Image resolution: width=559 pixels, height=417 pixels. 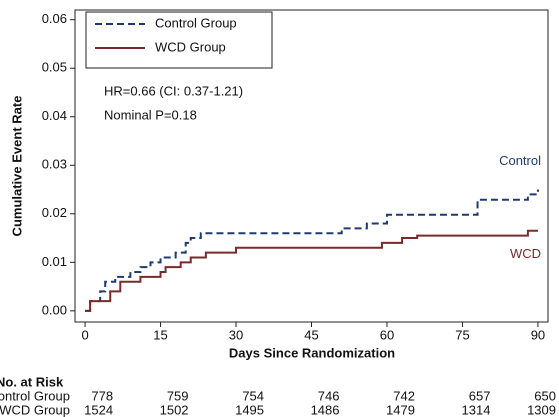 I want to click on x-tick-label: 60, so click(x=387, y=334).